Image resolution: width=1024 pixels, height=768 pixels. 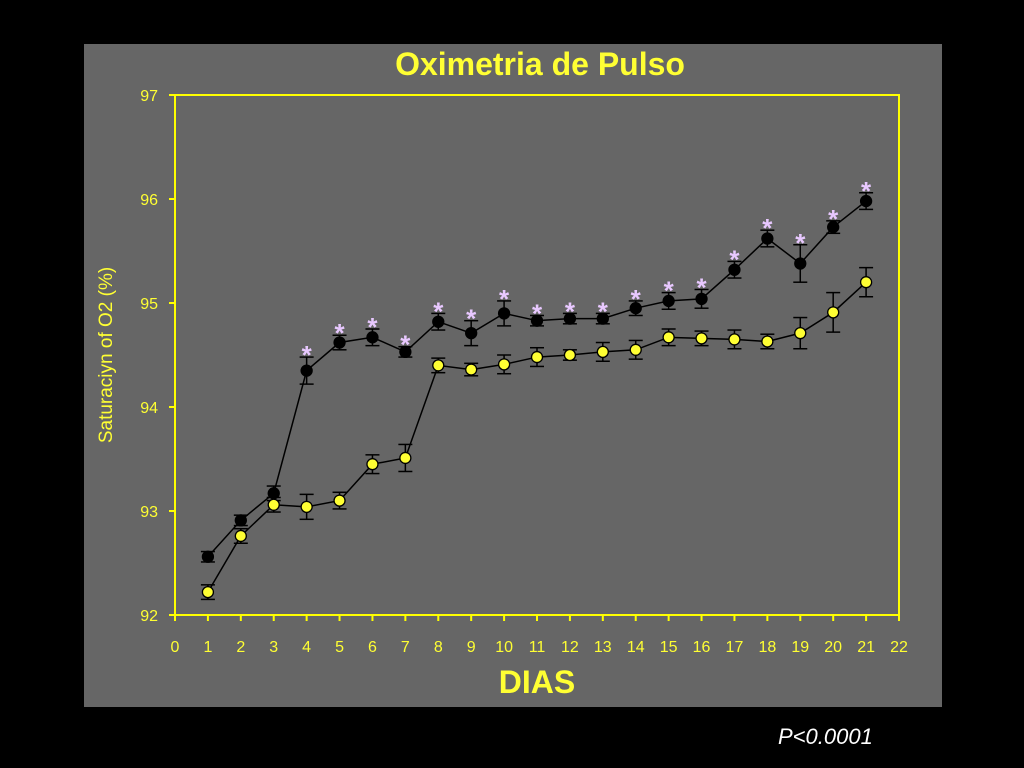 I want to click on x-tick-label: 3, so click(x=273, y=647).